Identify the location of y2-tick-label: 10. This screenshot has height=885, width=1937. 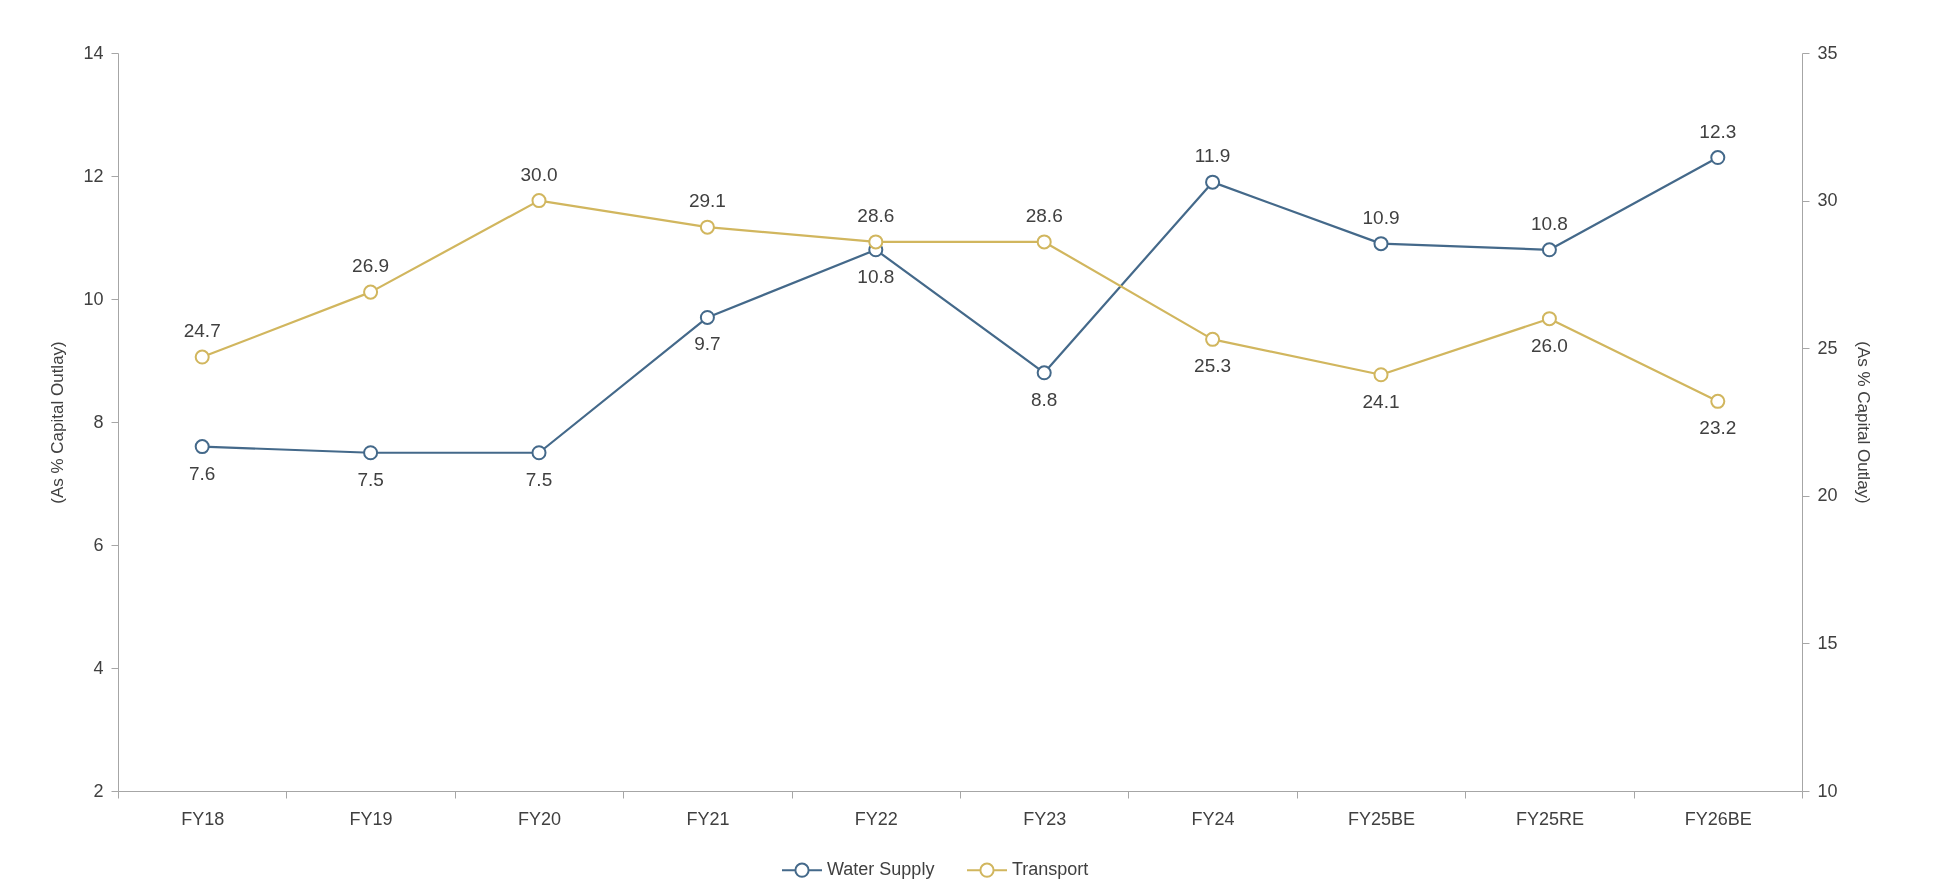
(1827, 790).